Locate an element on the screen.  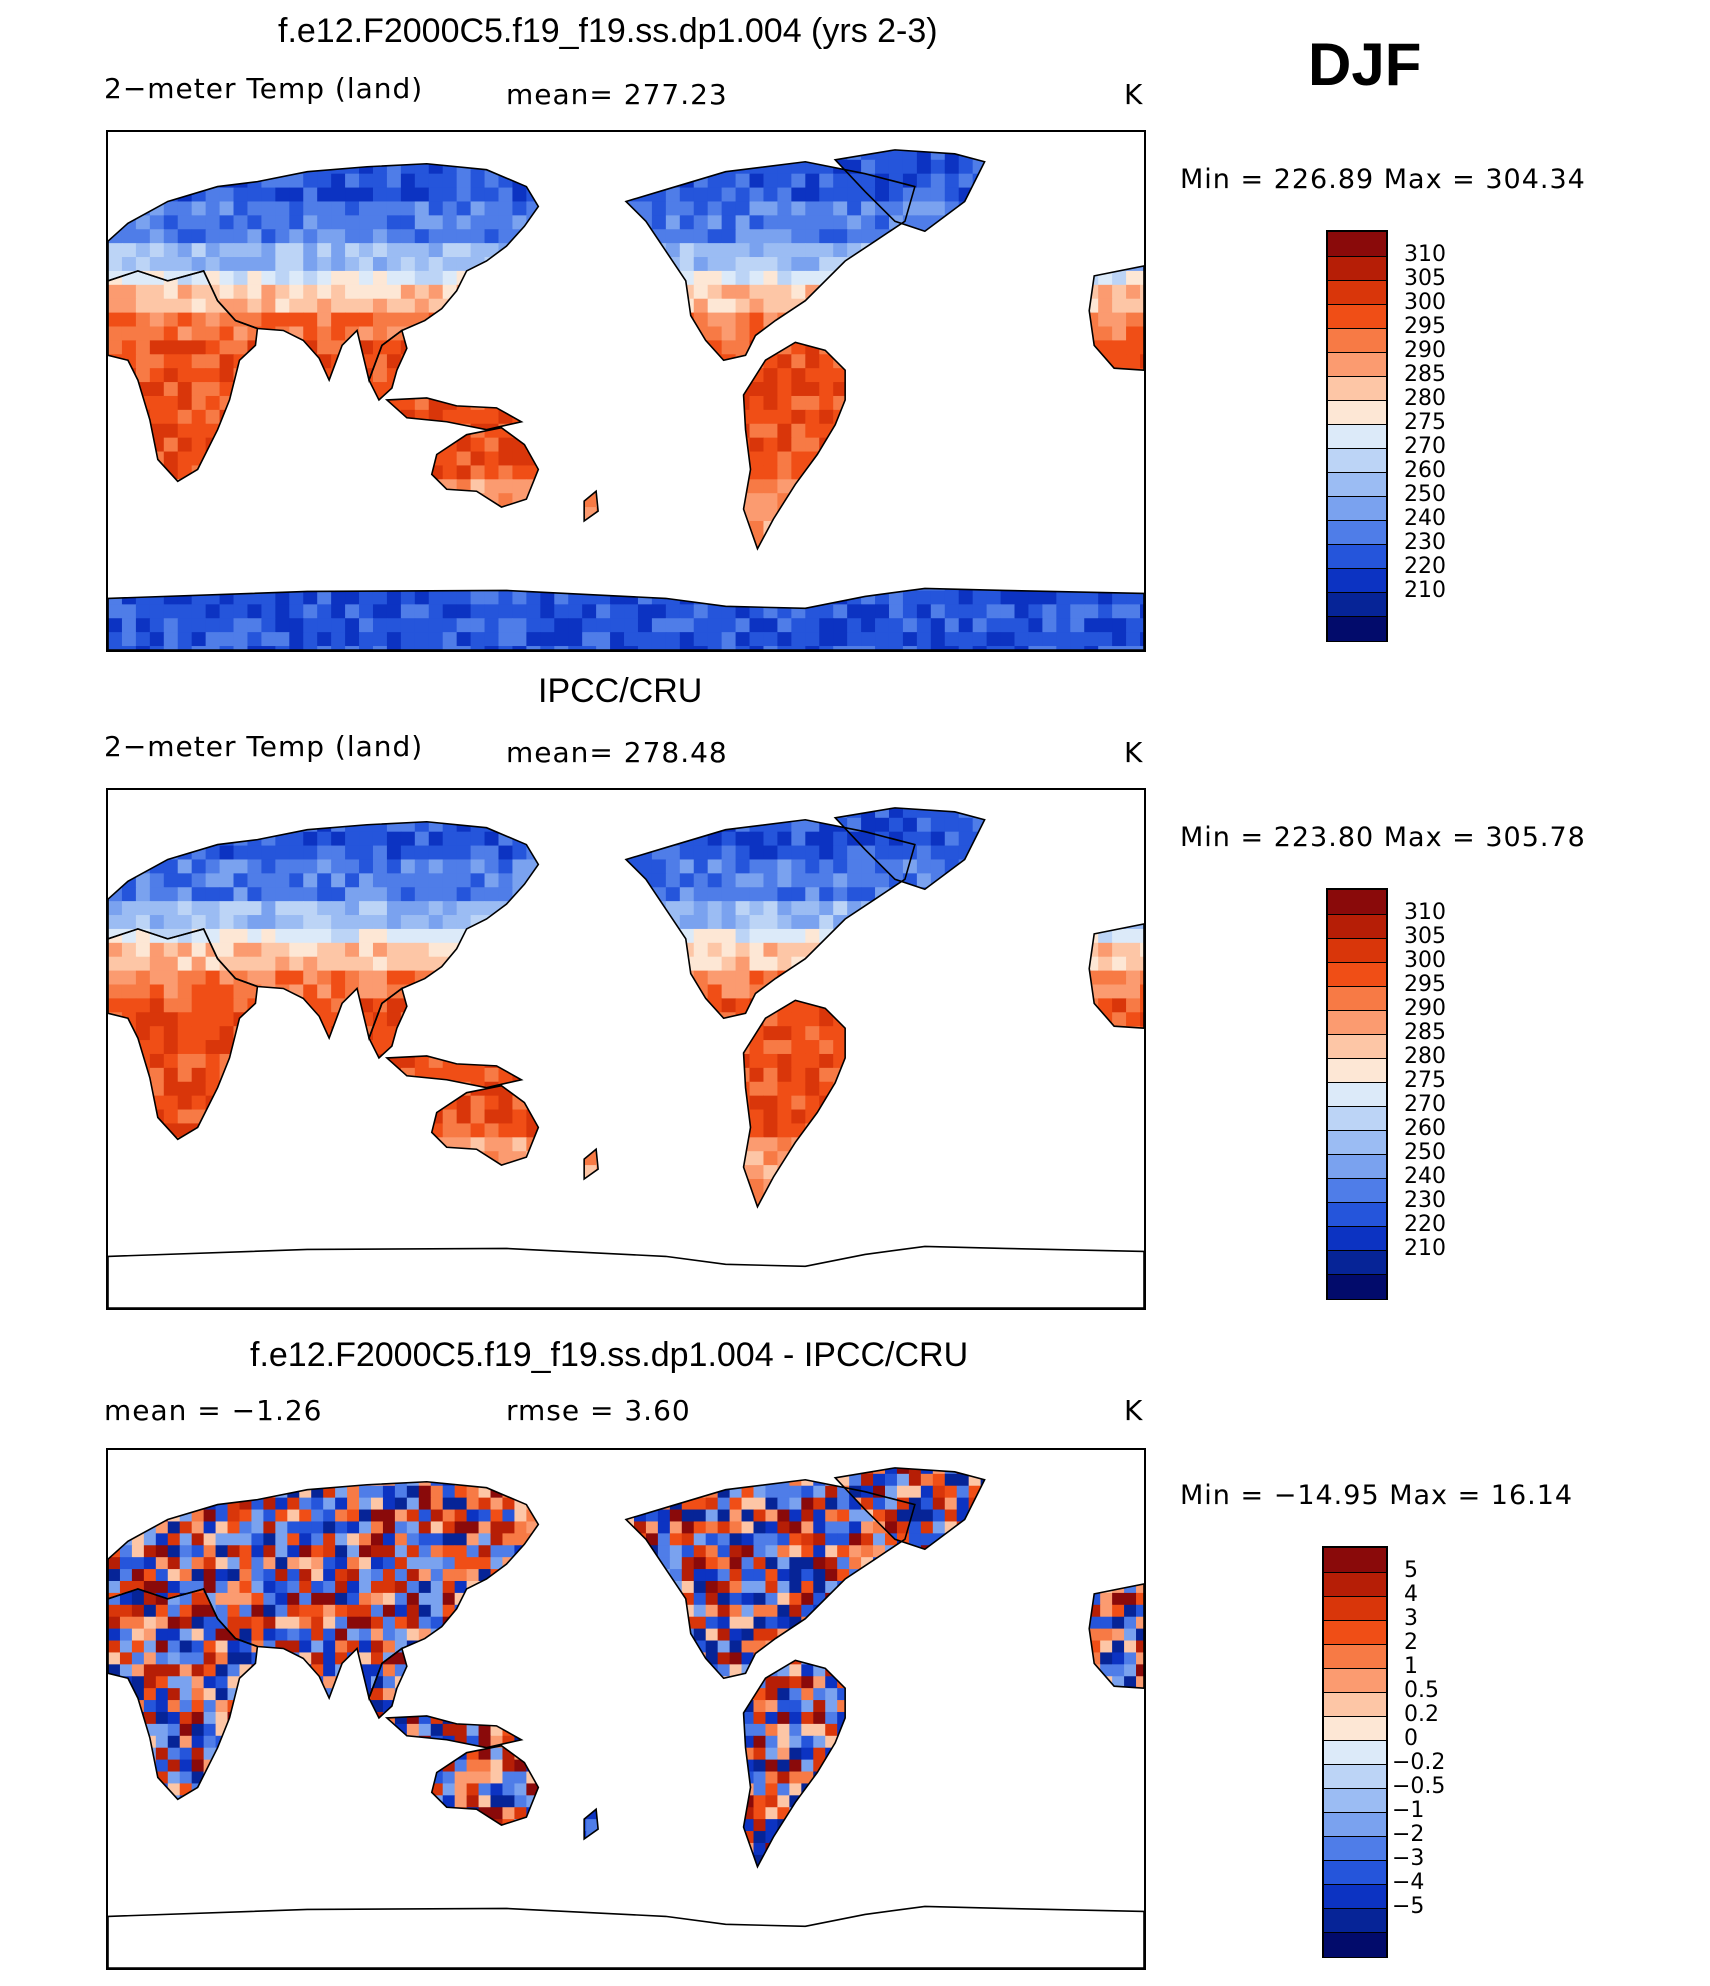
panel-title: IPCC/CRU is located at coordinates (620, 691).